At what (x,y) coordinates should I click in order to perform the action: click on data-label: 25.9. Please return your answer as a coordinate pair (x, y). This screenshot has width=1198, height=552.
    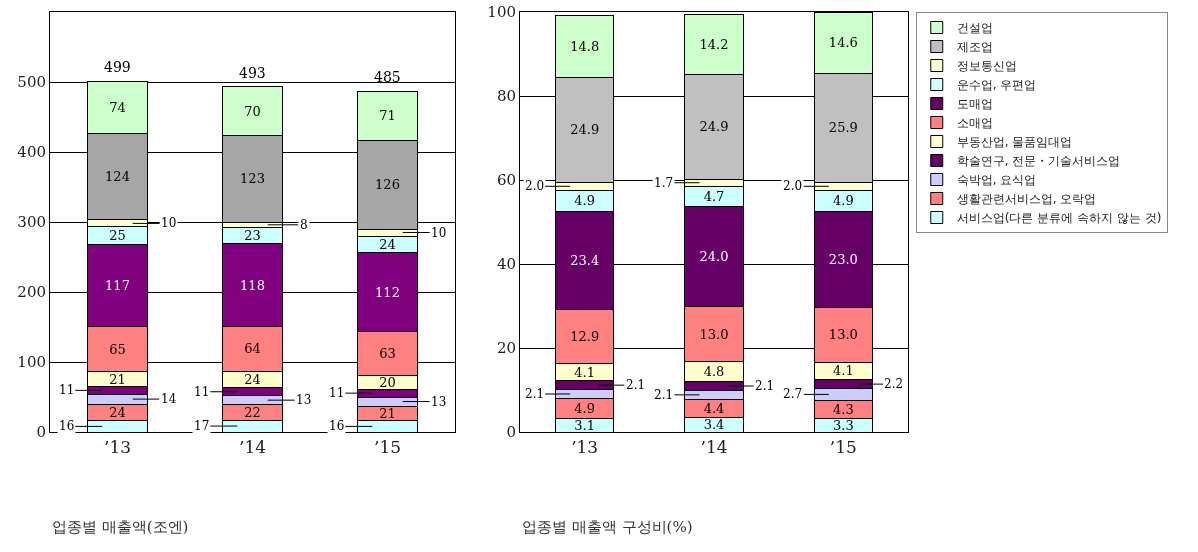
    Looking at the image, I should click on (843, 128).